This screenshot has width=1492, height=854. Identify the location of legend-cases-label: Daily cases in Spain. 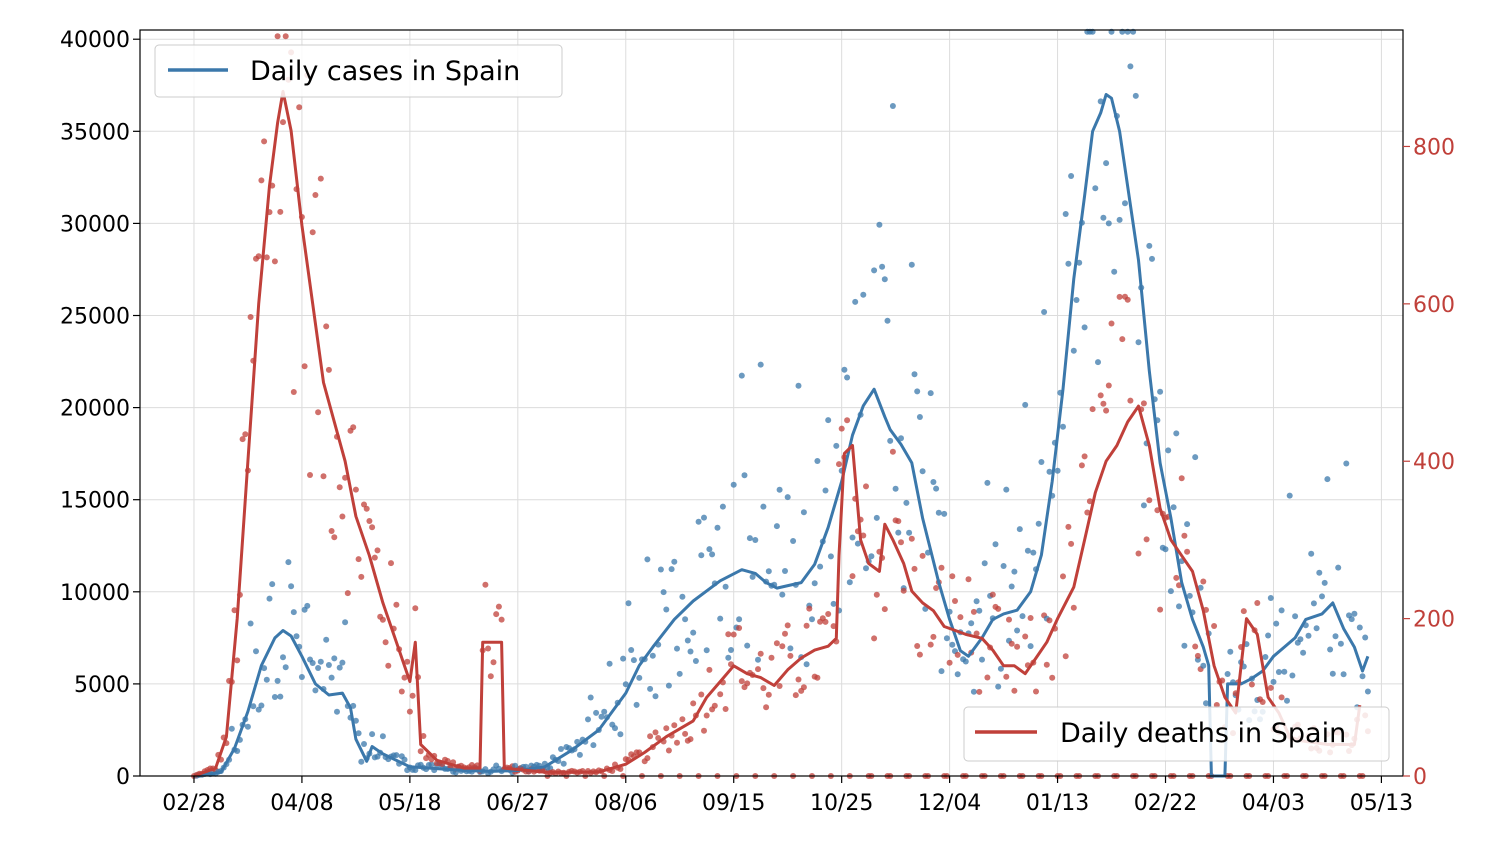
(385, 71).